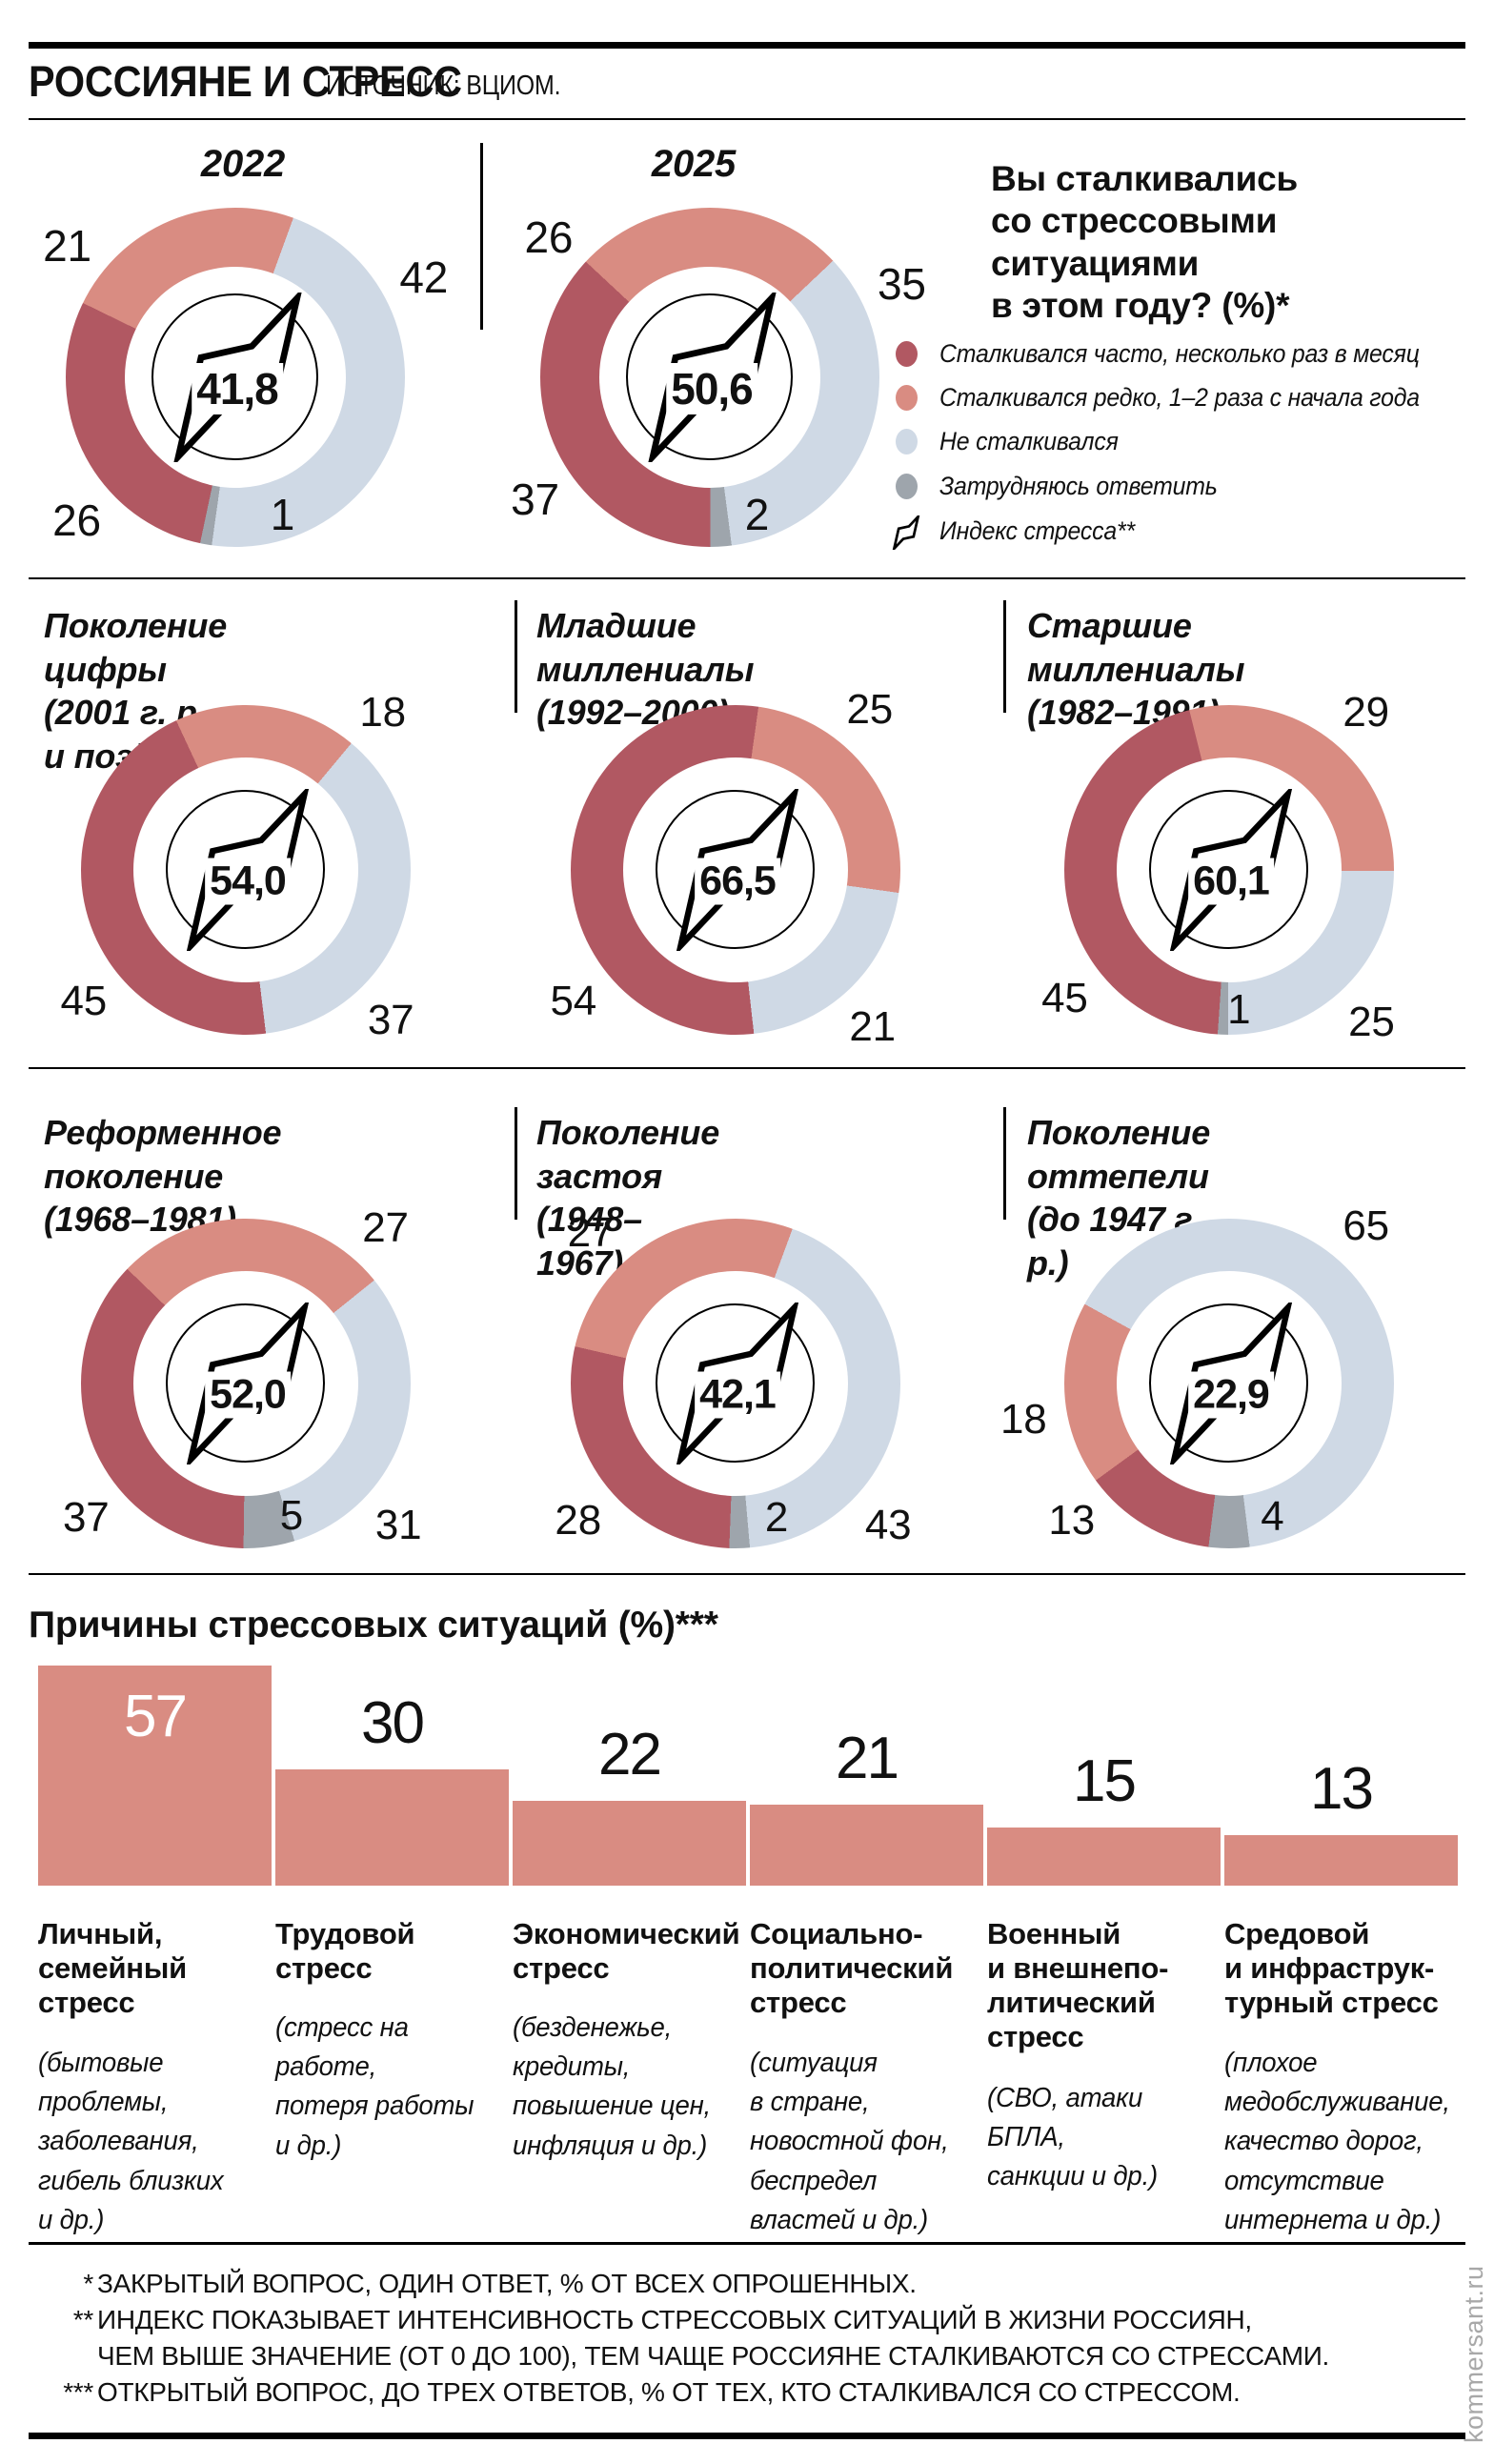  What do you see at coordinates (907, 354) in the screenshot?
I see `legend-dot-often` at bounding box center [907, 354].